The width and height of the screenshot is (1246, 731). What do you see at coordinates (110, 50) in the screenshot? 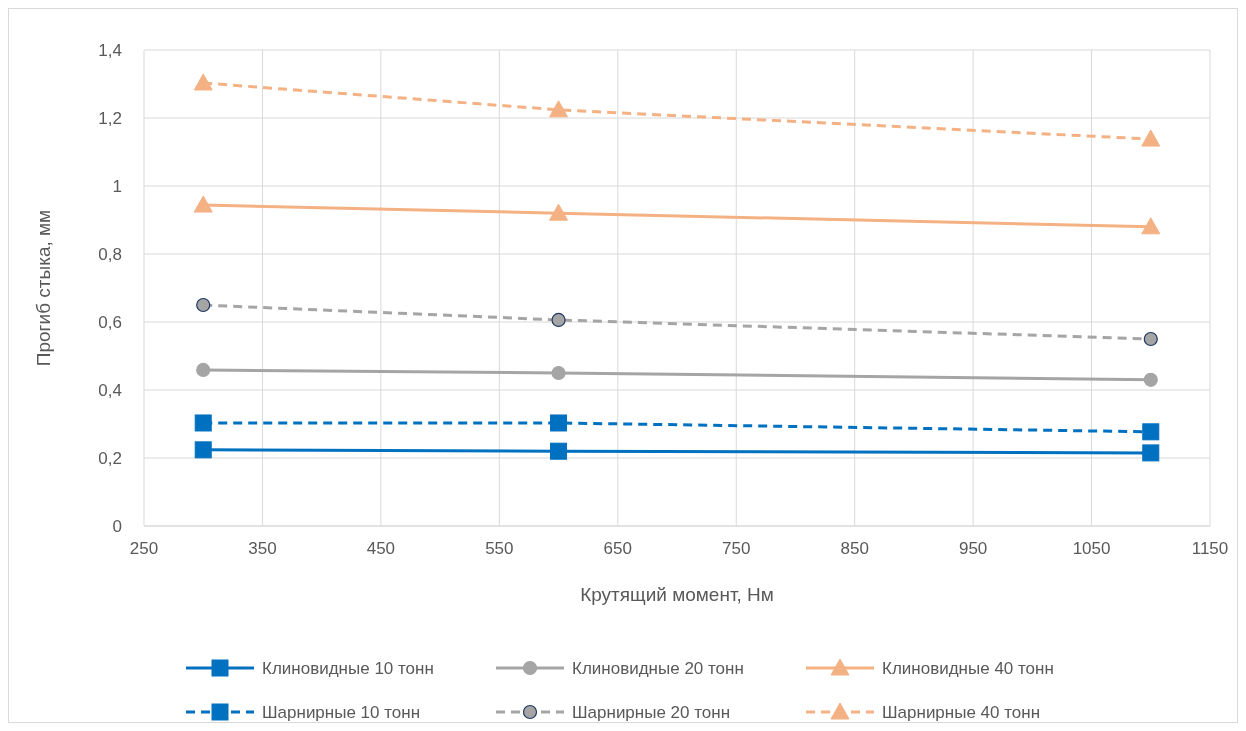
I see `y-tick-label: 1,4` at bounding box center [110, 50].